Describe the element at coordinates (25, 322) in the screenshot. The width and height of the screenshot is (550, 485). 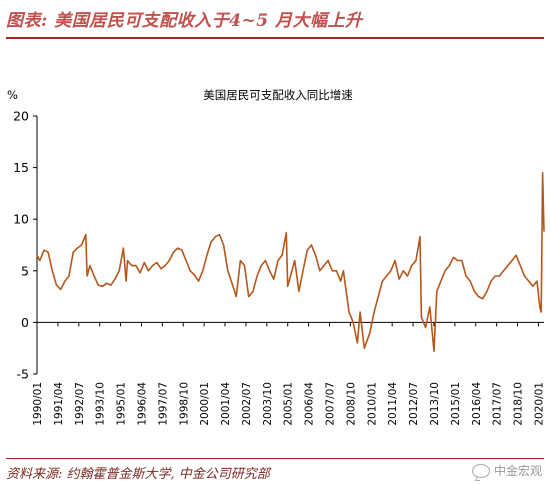
I see `y-tick-label: 0` at that location.